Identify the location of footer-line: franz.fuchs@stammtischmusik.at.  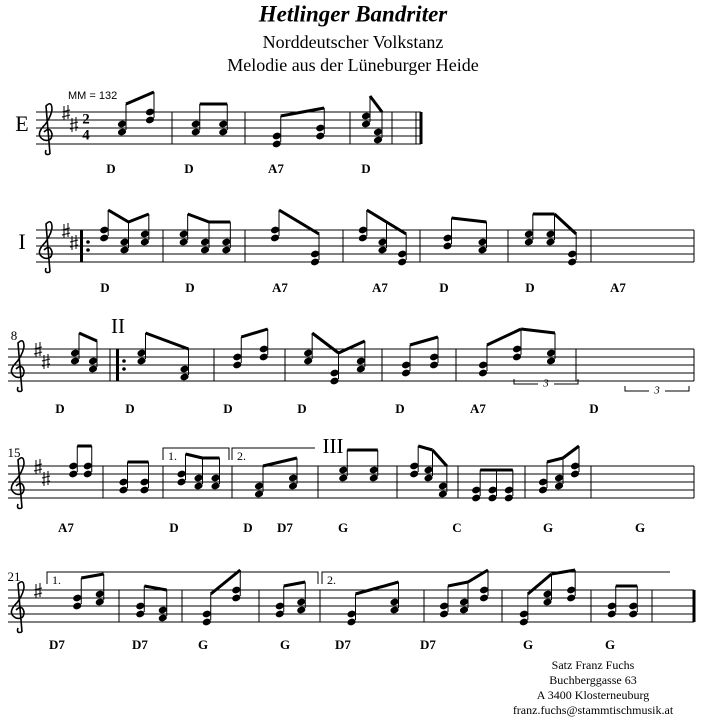
(593, 710).